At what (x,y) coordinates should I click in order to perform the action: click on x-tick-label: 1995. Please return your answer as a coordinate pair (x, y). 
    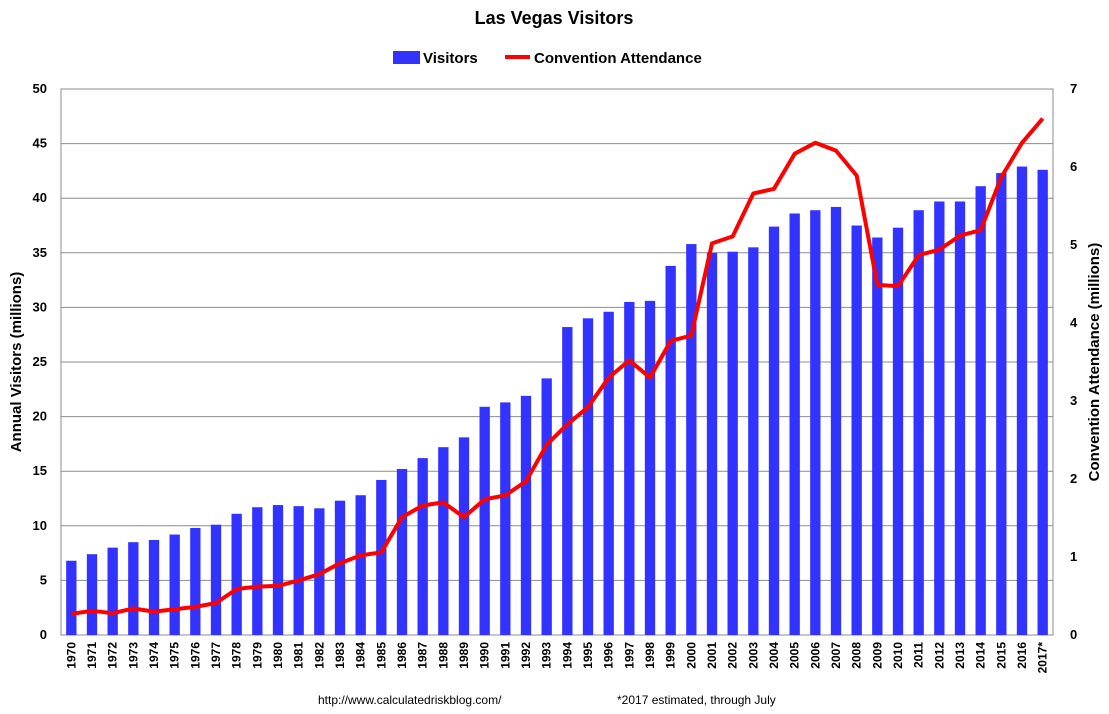
    Looking at the image, I should click on (588, 655).